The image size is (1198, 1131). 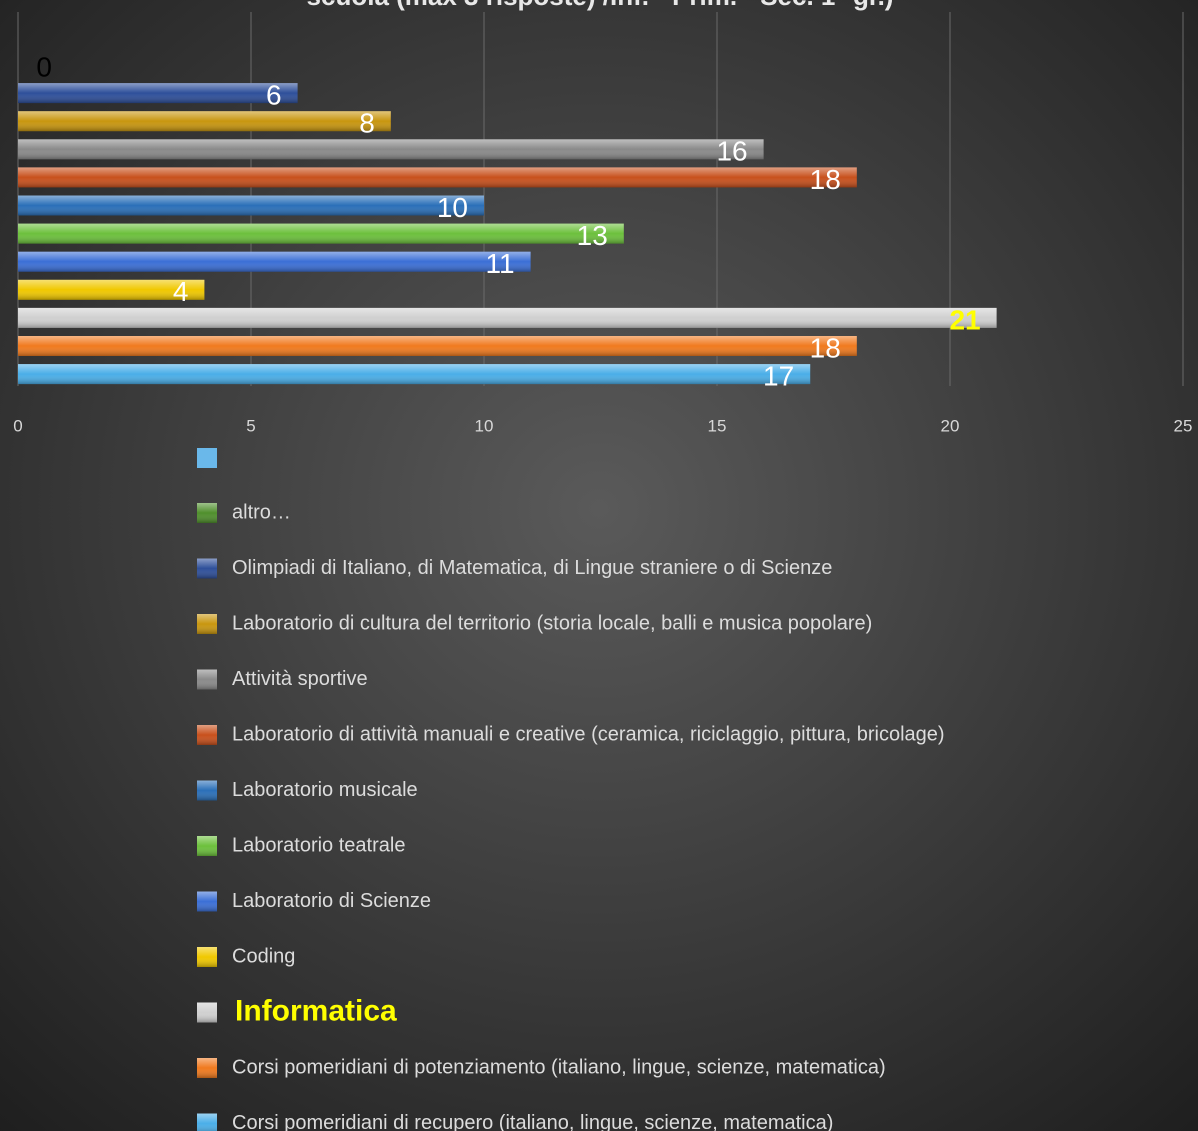 What do you see at coordinates (250, 425) in the screenshot?
I see `x-tick-label: 5` at bounding box center [250, 425].